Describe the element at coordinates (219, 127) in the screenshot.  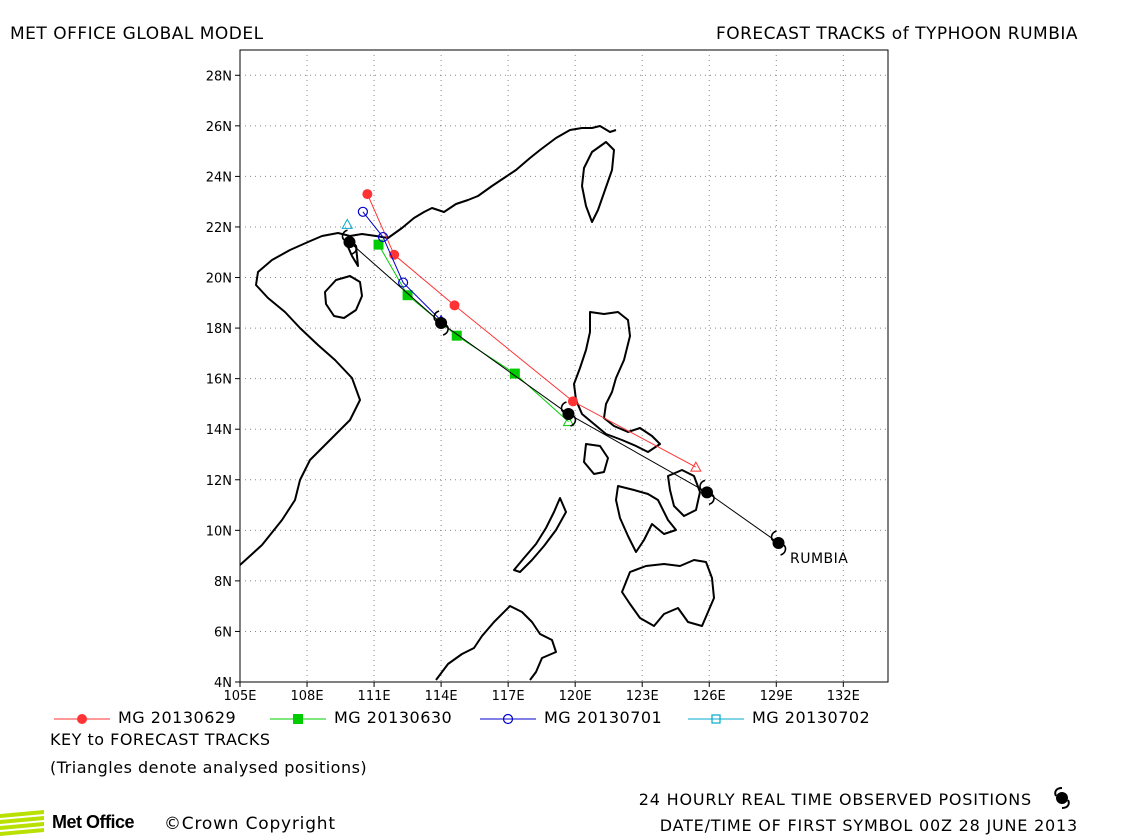
I see `lat-tick-label: 26N` at that location.